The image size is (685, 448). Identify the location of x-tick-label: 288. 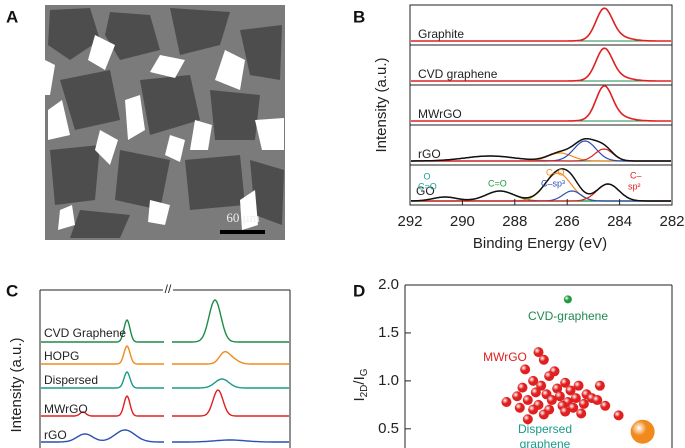
(514, 221).